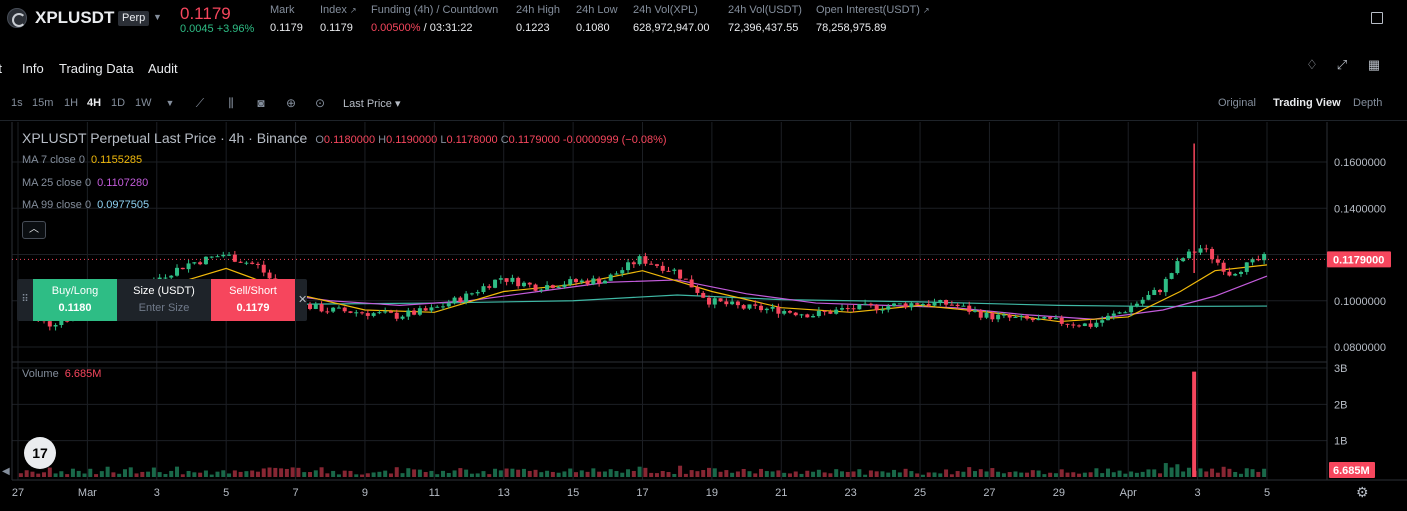 This screenshot has width=1407, height=511. What do you see at coordinates (253, 300) in the screenshot?
I see `sell-short-button: Sell/Short 0.1179` at bounding box center [253, 300].